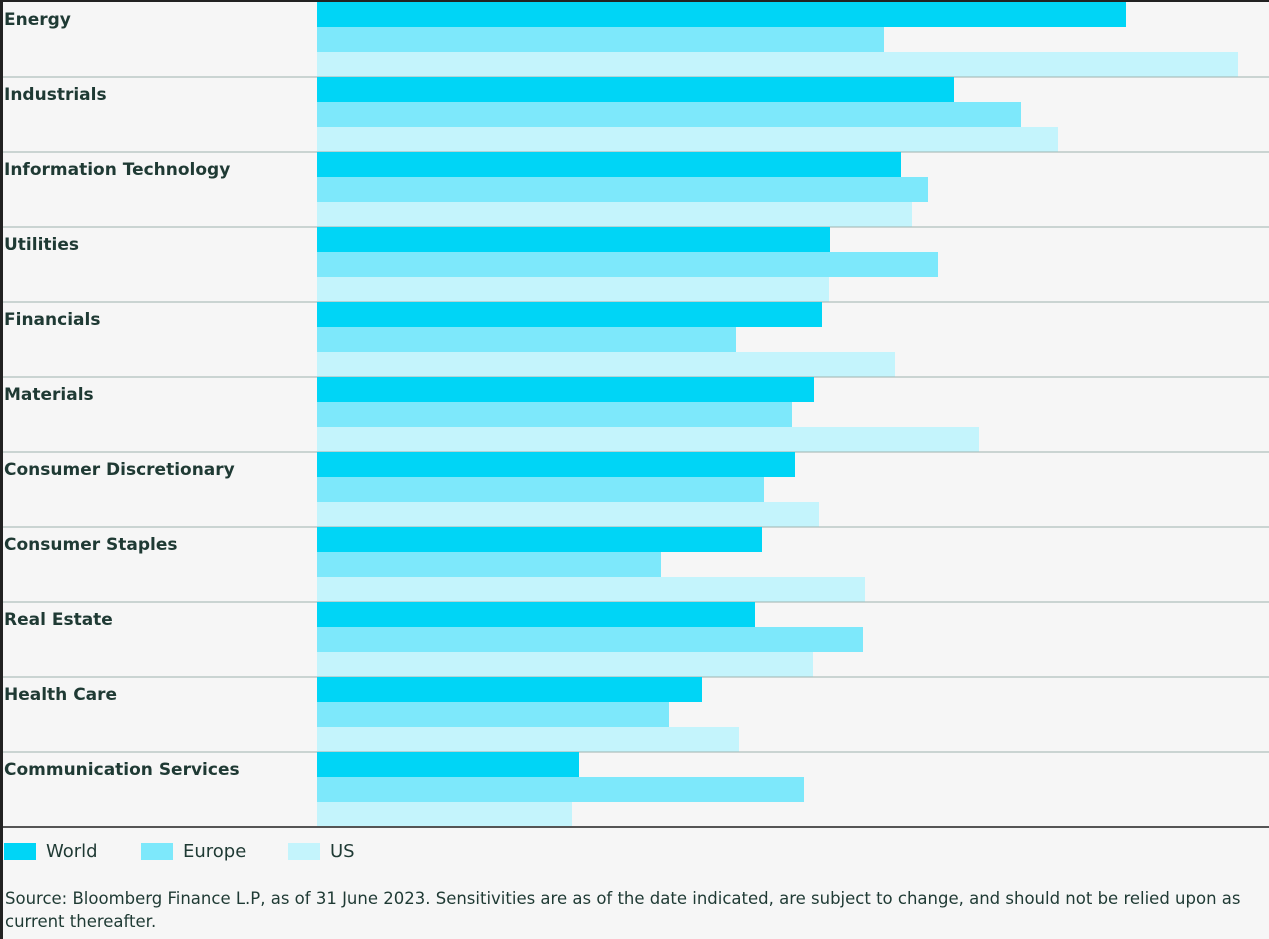 This screenshot has width=1269, height=939. I want to click on category-label: Energy, so click(37, 20).